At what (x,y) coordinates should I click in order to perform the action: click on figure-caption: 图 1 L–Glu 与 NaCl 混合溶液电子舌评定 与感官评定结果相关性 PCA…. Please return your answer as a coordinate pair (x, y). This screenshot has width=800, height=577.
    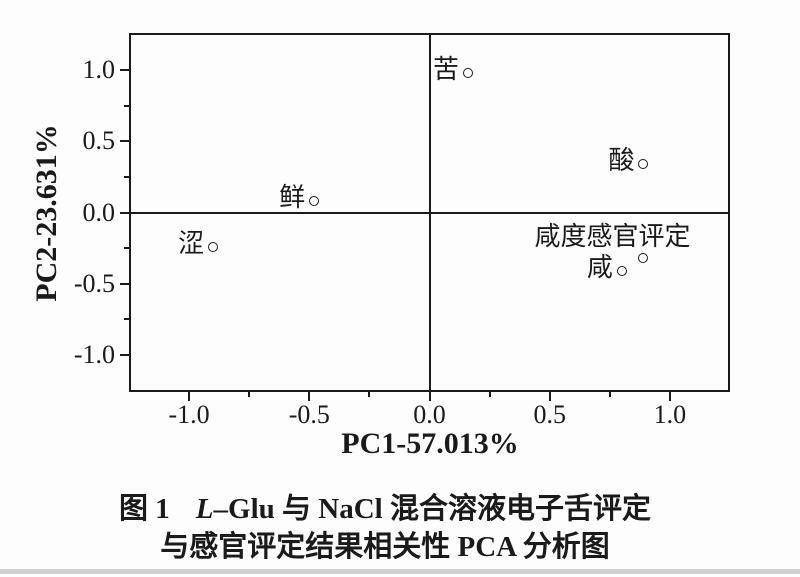
    Looking at the image, I should click on (392, 528).